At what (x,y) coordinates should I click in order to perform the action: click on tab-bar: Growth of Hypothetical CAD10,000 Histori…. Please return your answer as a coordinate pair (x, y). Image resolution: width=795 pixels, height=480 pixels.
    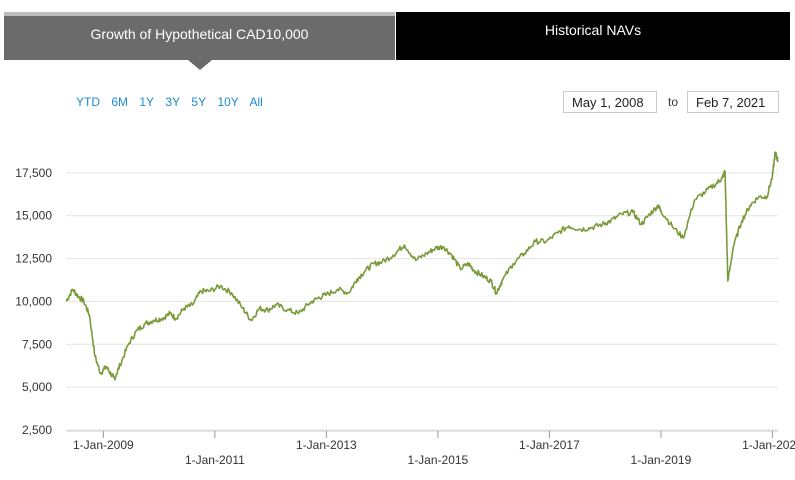
    Looking at the image, I should click on (395, 36).